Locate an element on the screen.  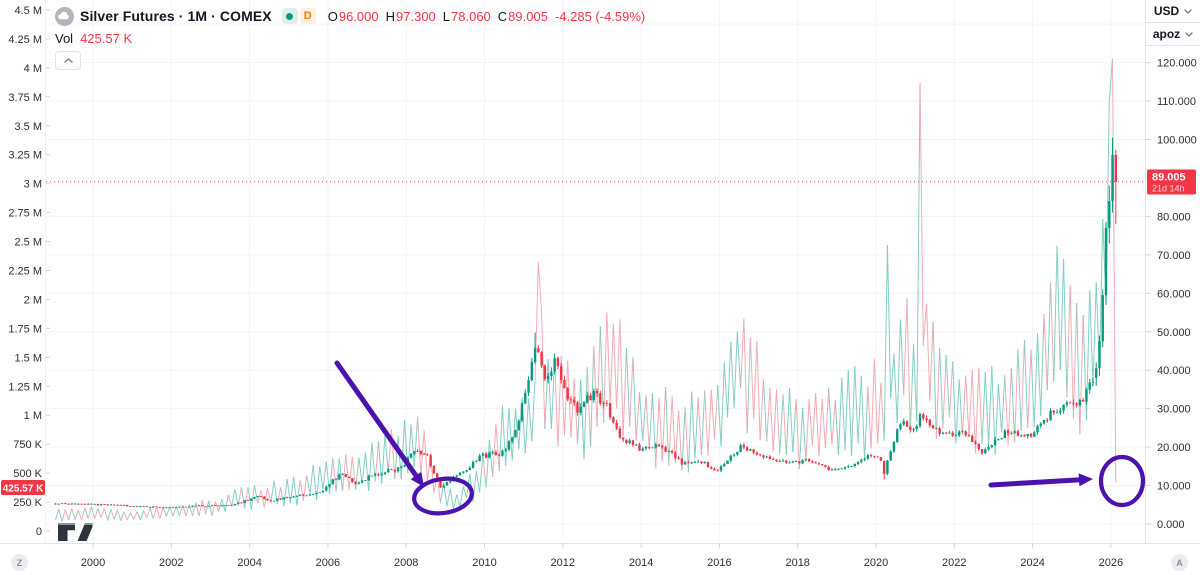
legend-collapse-button is located at coordinates (68, 60).